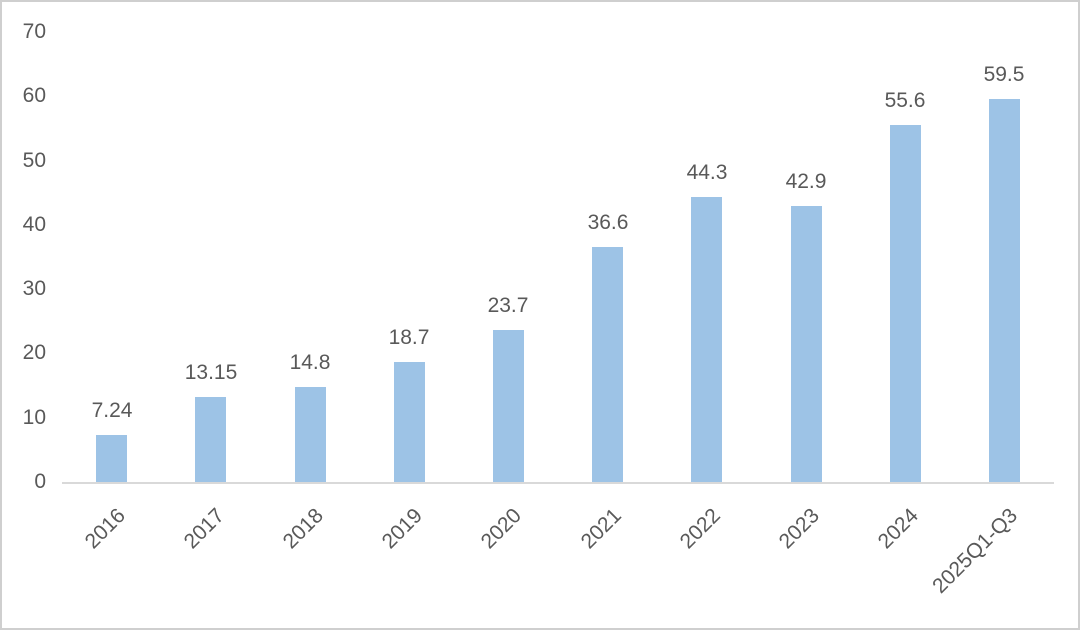 Image resolution: width=1080 pixels, height=630 pixels. Describe the element at coordinates (303, 529) in the screenshot. I see `x-axis-label: 2018` at that location.